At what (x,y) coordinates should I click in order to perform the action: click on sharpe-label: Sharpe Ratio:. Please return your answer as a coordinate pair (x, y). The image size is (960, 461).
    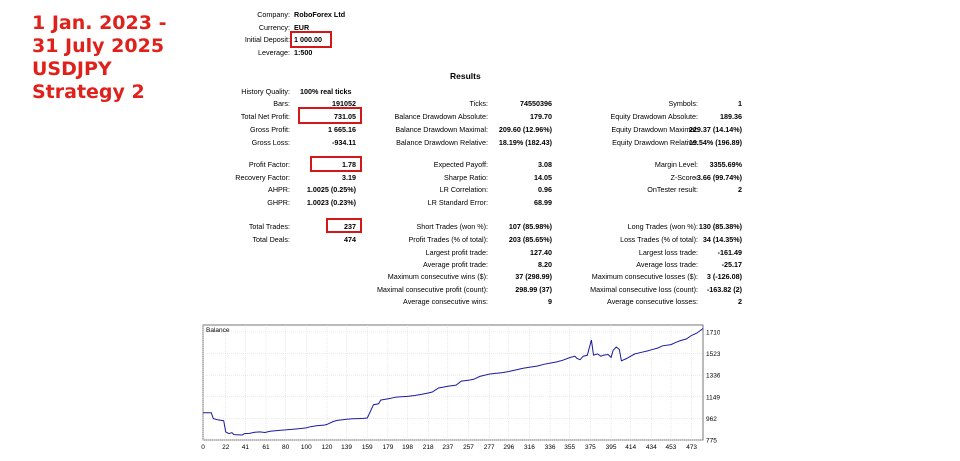
    Looking at the image, I should click on (466, 177).